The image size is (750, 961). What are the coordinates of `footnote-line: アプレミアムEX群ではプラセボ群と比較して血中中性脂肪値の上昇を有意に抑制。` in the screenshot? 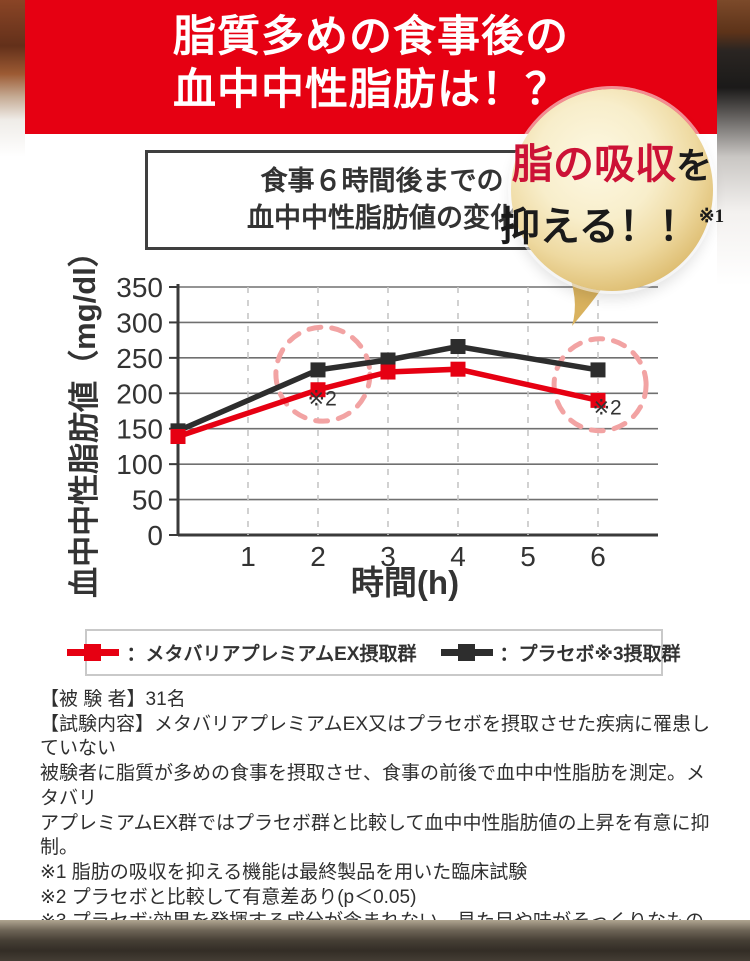 It's located at (375, 835).